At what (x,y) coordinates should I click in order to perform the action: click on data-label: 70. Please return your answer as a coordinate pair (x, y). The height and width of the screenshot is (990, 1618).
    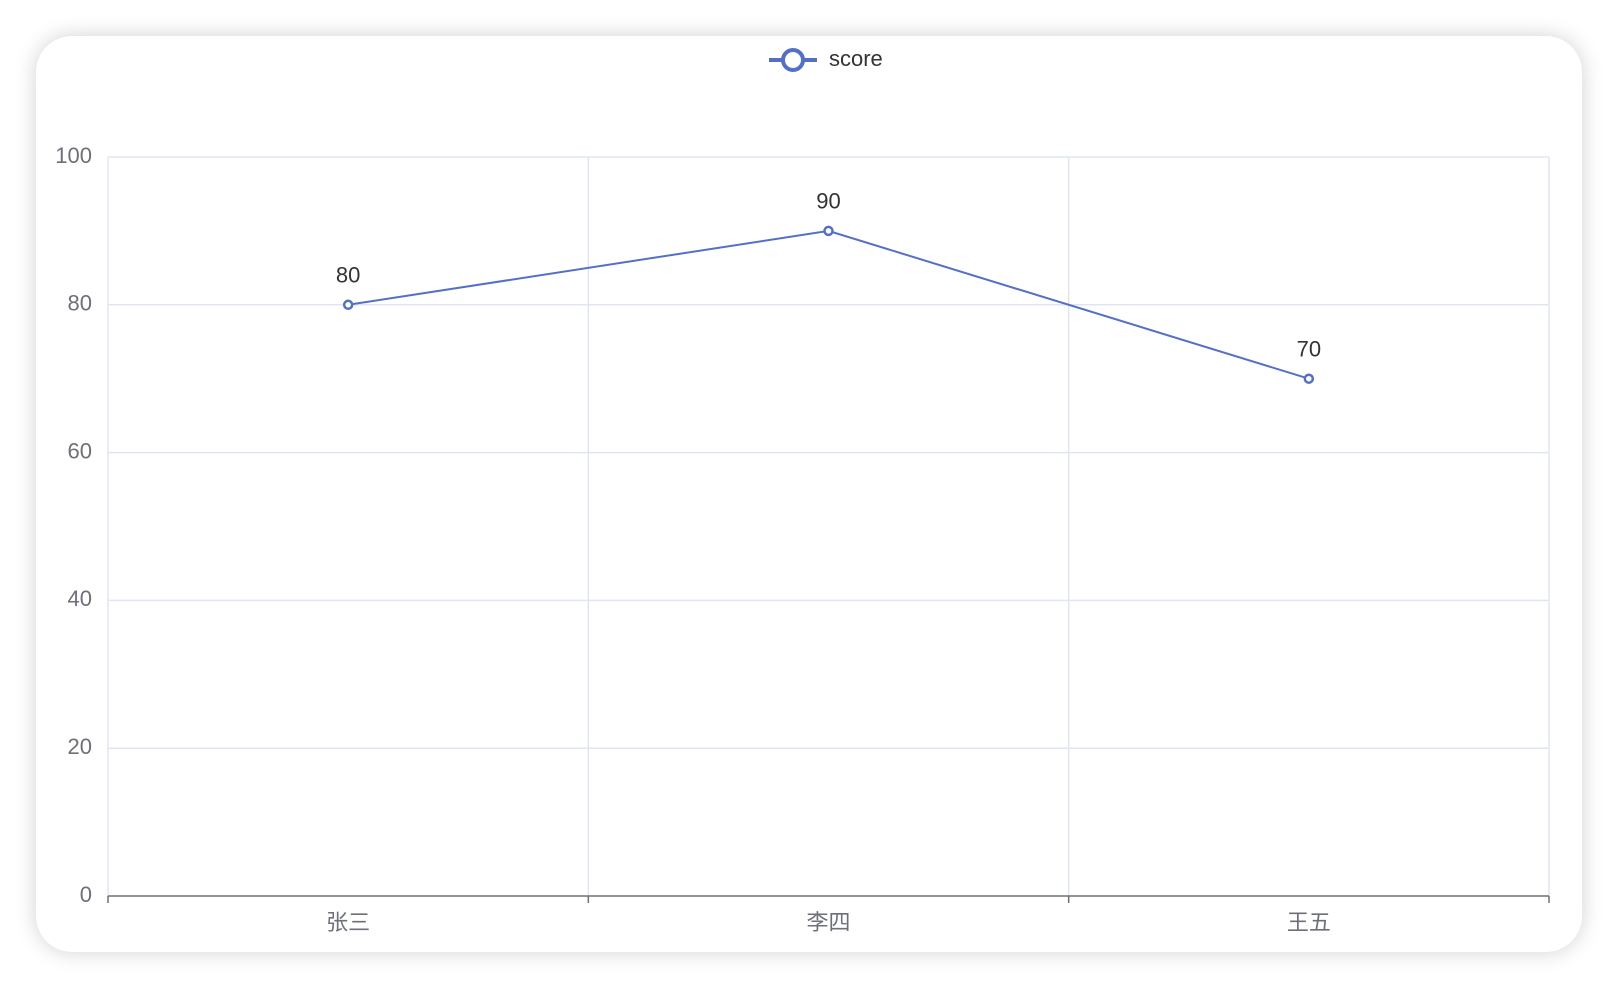
    Looking at the image, I should click on (1309, 349).